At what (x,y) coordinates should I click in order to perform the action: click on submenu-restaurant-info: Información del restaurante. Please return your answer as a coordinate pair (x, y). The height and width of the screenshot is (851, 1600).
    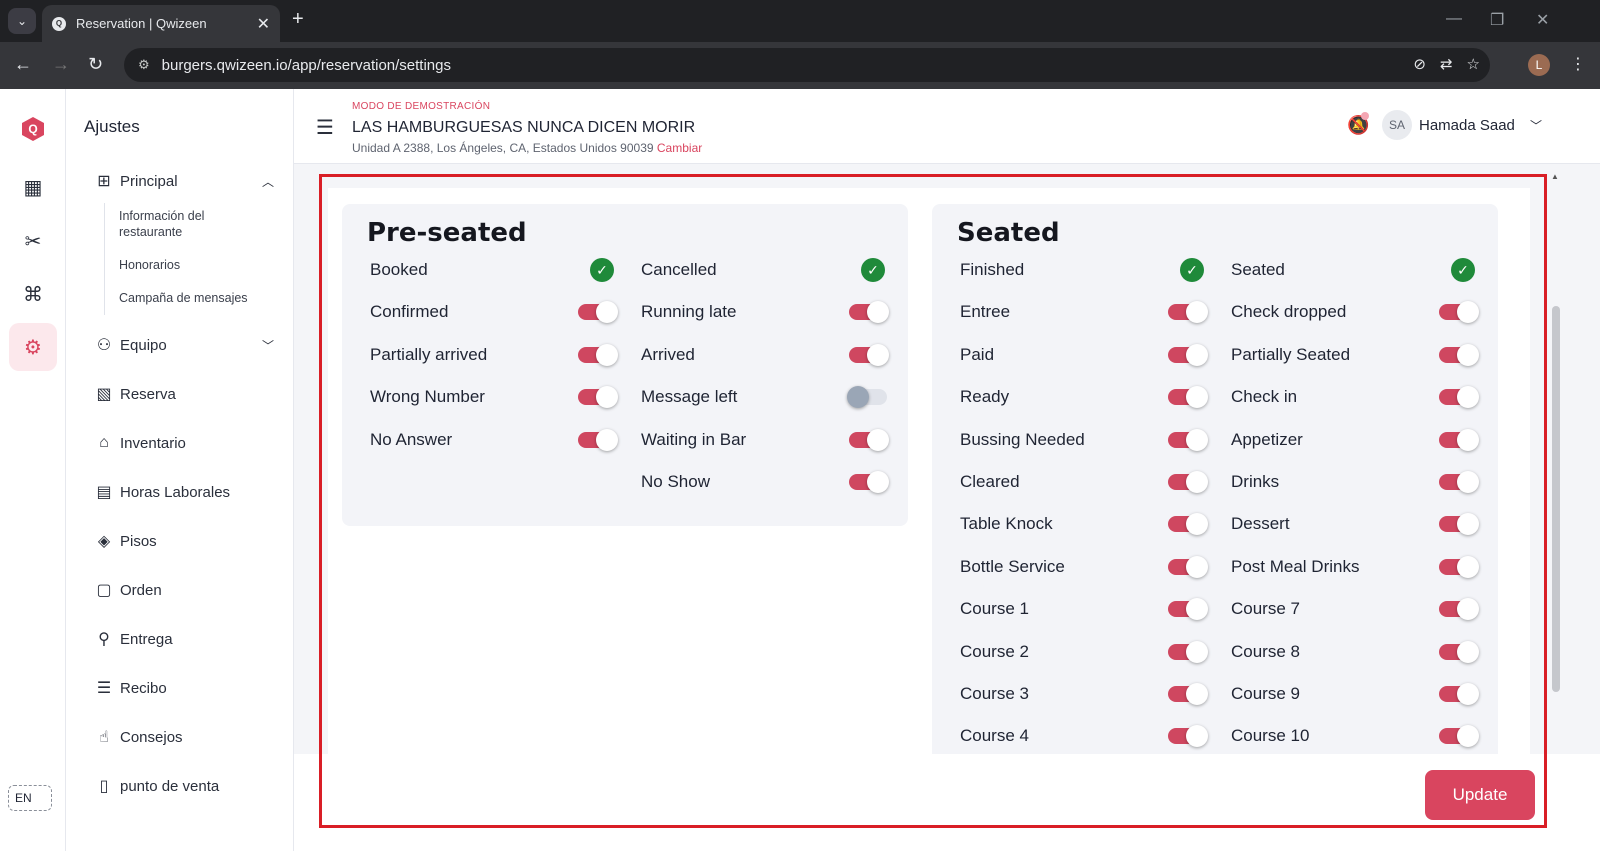
    Looking at the image, I should click on (162, 224).